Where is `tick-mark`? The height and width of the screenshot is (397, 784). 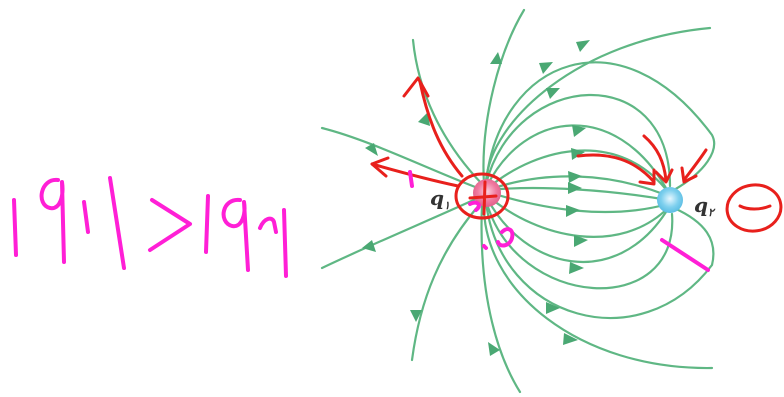 tick-mark is located at coordinates (411, 179).